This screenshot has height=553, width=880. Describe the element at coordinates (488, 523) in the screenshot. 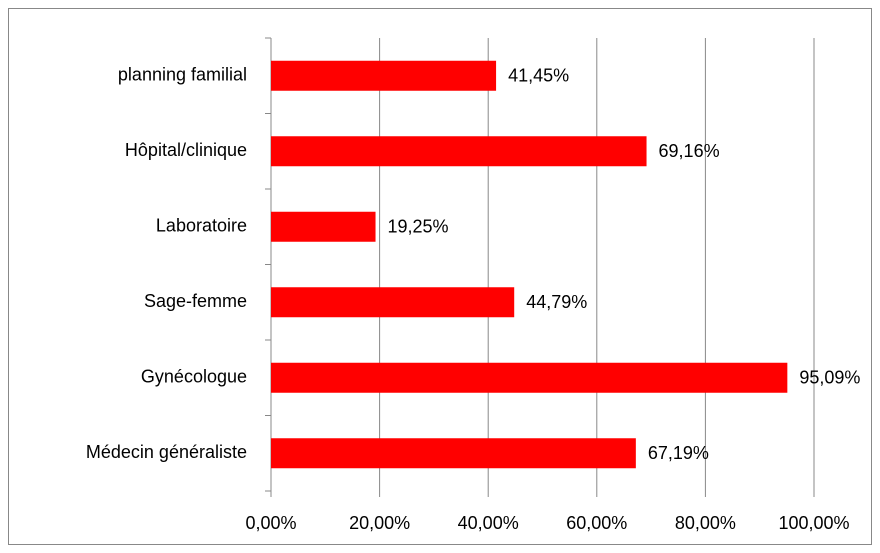

I see `x-tick-label: 40,00%` at that location.